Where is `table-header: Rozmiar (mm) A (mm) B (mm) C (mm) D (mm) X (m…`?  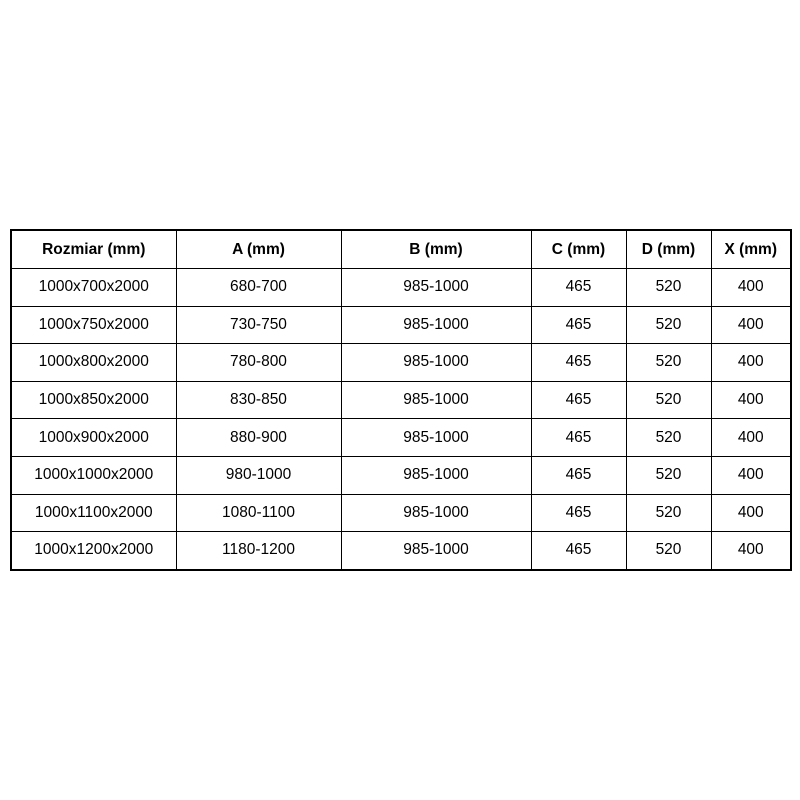 table-header: Rozmiar (mm) A (mm) B (mm) C (mm) D (mm) X (m… is located at coordinates (401, 249).